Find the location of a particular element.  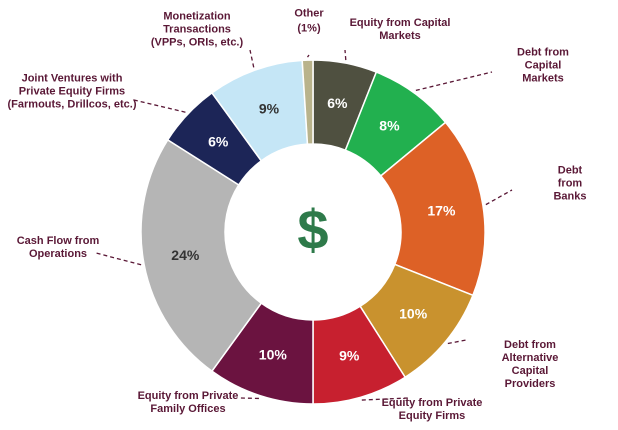

category-label: Debt from Banks is located at coordinates (570, 183).